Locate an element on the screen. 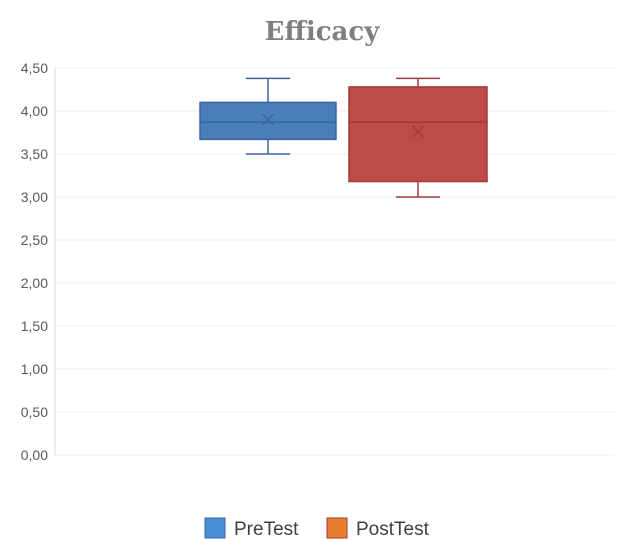  legend-item-pretest: PreTest is located at coordinates (251, 528).